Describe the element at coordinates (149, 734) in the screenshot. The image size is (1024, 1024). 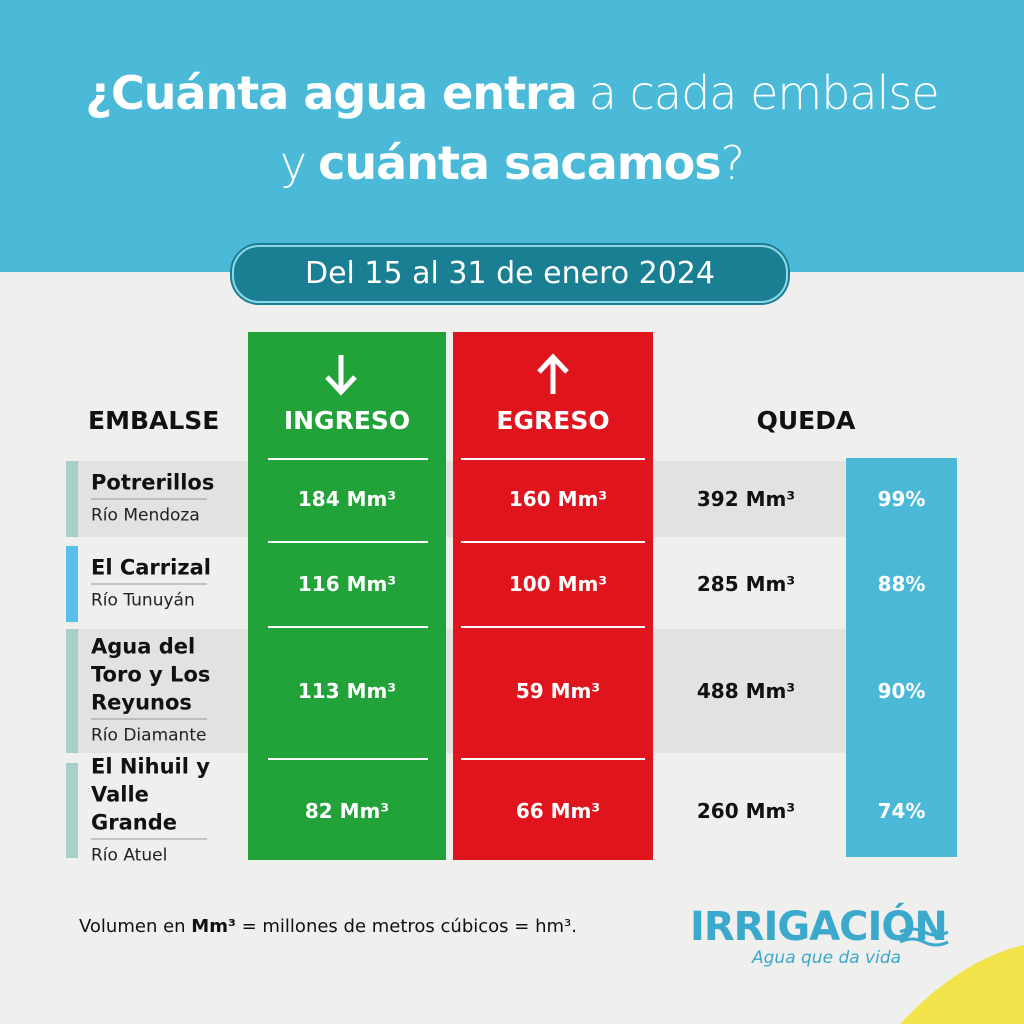
I see `river-name: Río Diamante` at that location.